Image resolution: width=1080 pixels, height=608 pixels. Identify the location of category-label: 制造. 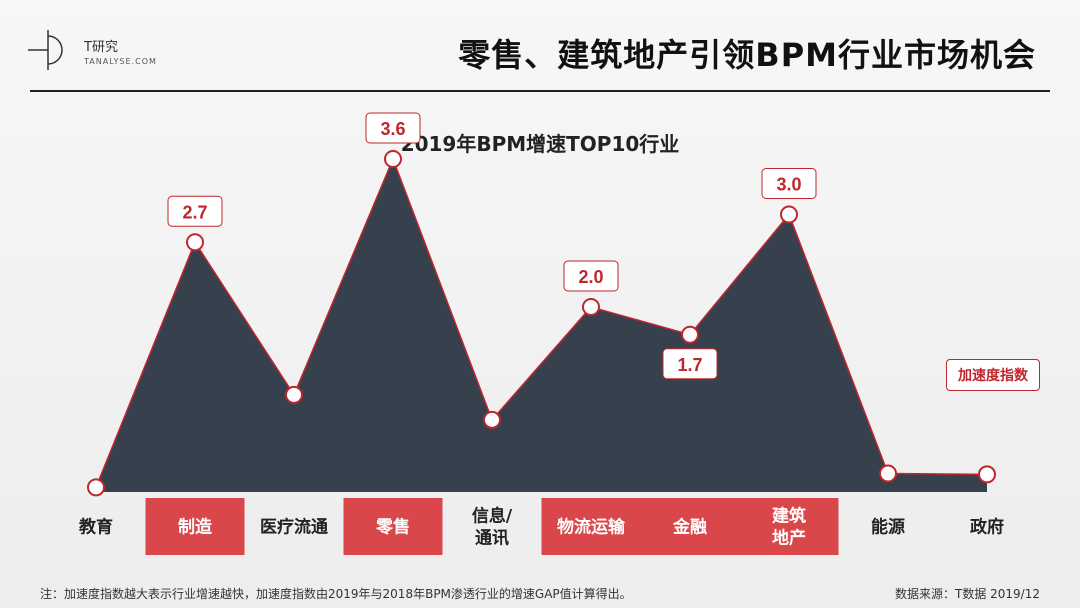
(195, 527).